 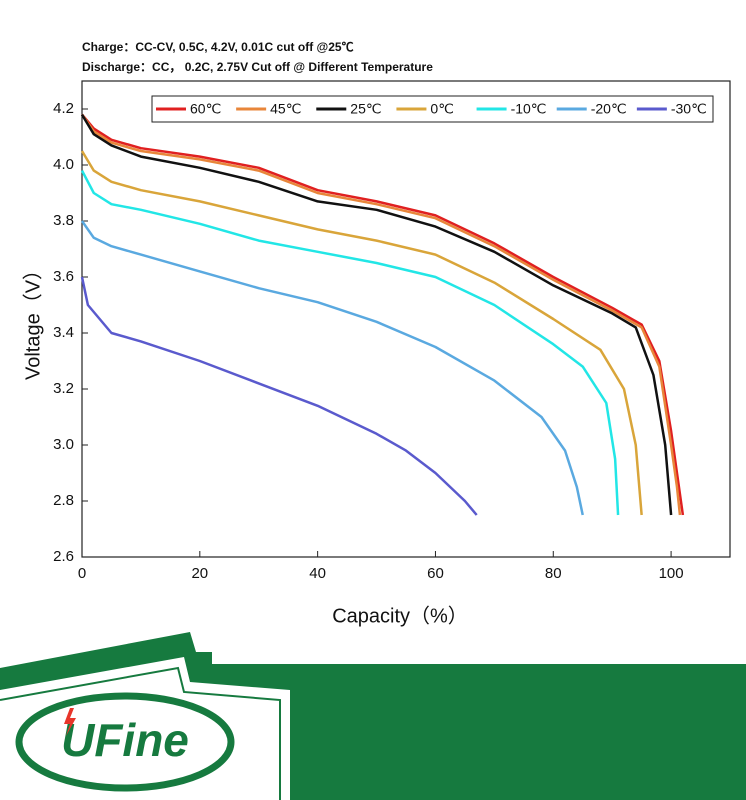 What do you see at coordinates (32, 320) in the screenshot?
I see `y-axis-title: Voltage（V）` at bounding box center [32, 320].